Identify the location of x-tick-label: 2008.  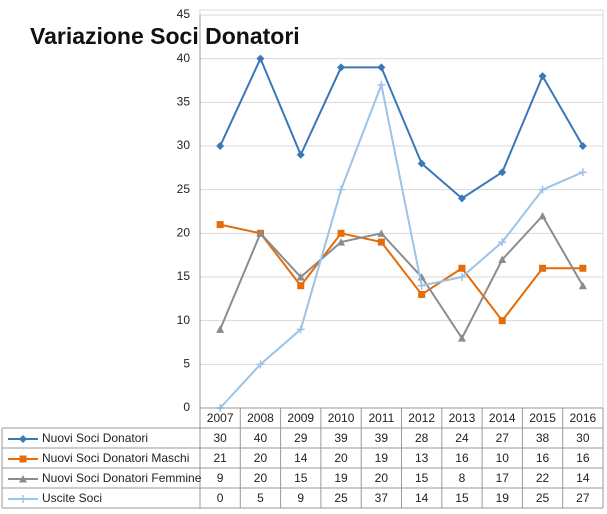
(260, 418).